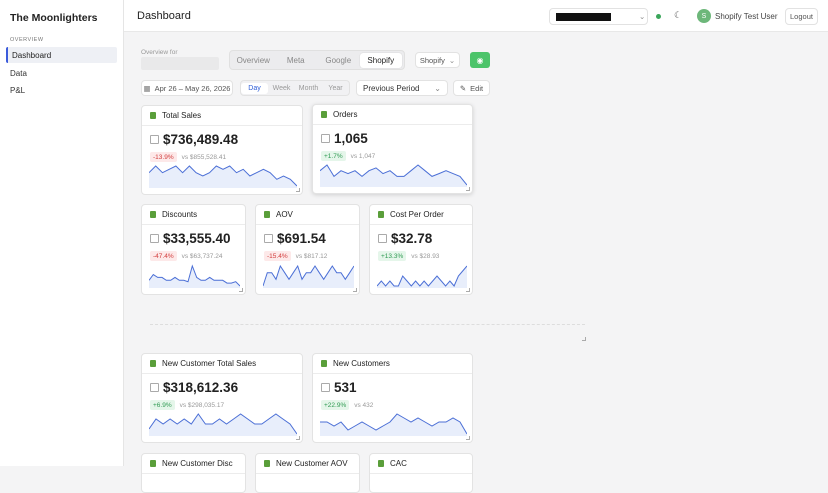  I want to click on metric-card: AOV $691.54 -15.4% vs $817.12, so click(307, 249).